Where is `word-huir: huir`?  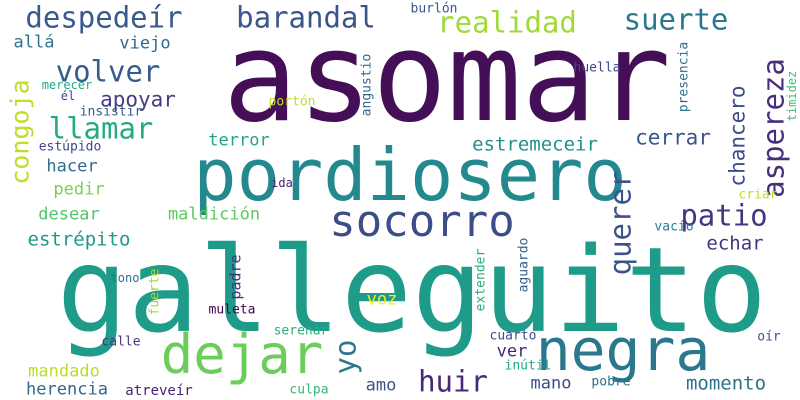 word-huir: huir is located at coordinates (453, 381).